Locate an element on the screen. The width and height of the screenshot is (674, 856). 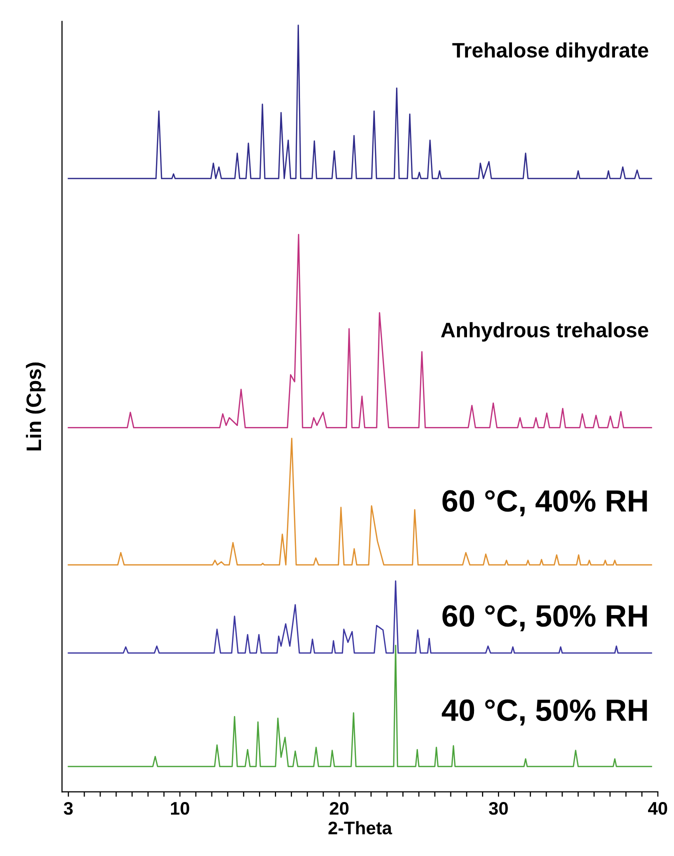
x-tick-label: 3 is located at coordinates (68, 808).